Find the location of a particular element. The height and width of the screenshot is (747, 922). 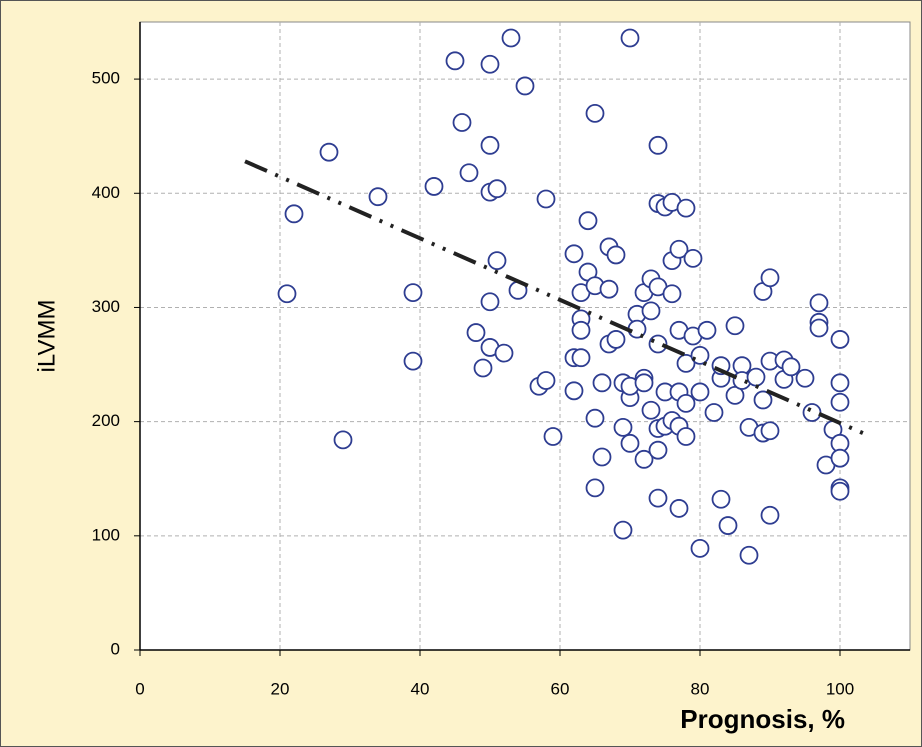

x-tick-label: 100 is located at coordinates (840, 688).